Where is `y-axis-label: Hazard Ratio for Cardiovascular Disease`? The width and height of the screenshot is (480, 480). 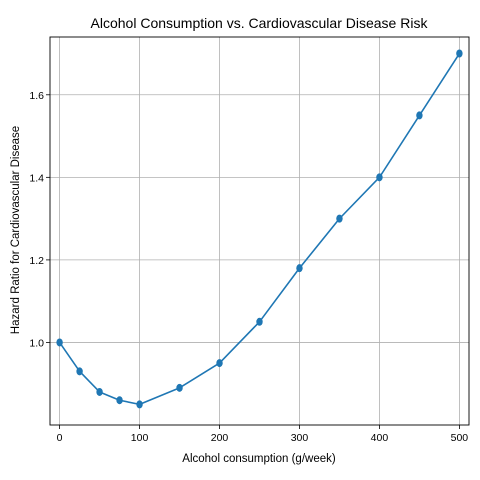
y-axis-label: Hazard Ratio for Cardiovascular Disease is located at coordinates (16, 230).